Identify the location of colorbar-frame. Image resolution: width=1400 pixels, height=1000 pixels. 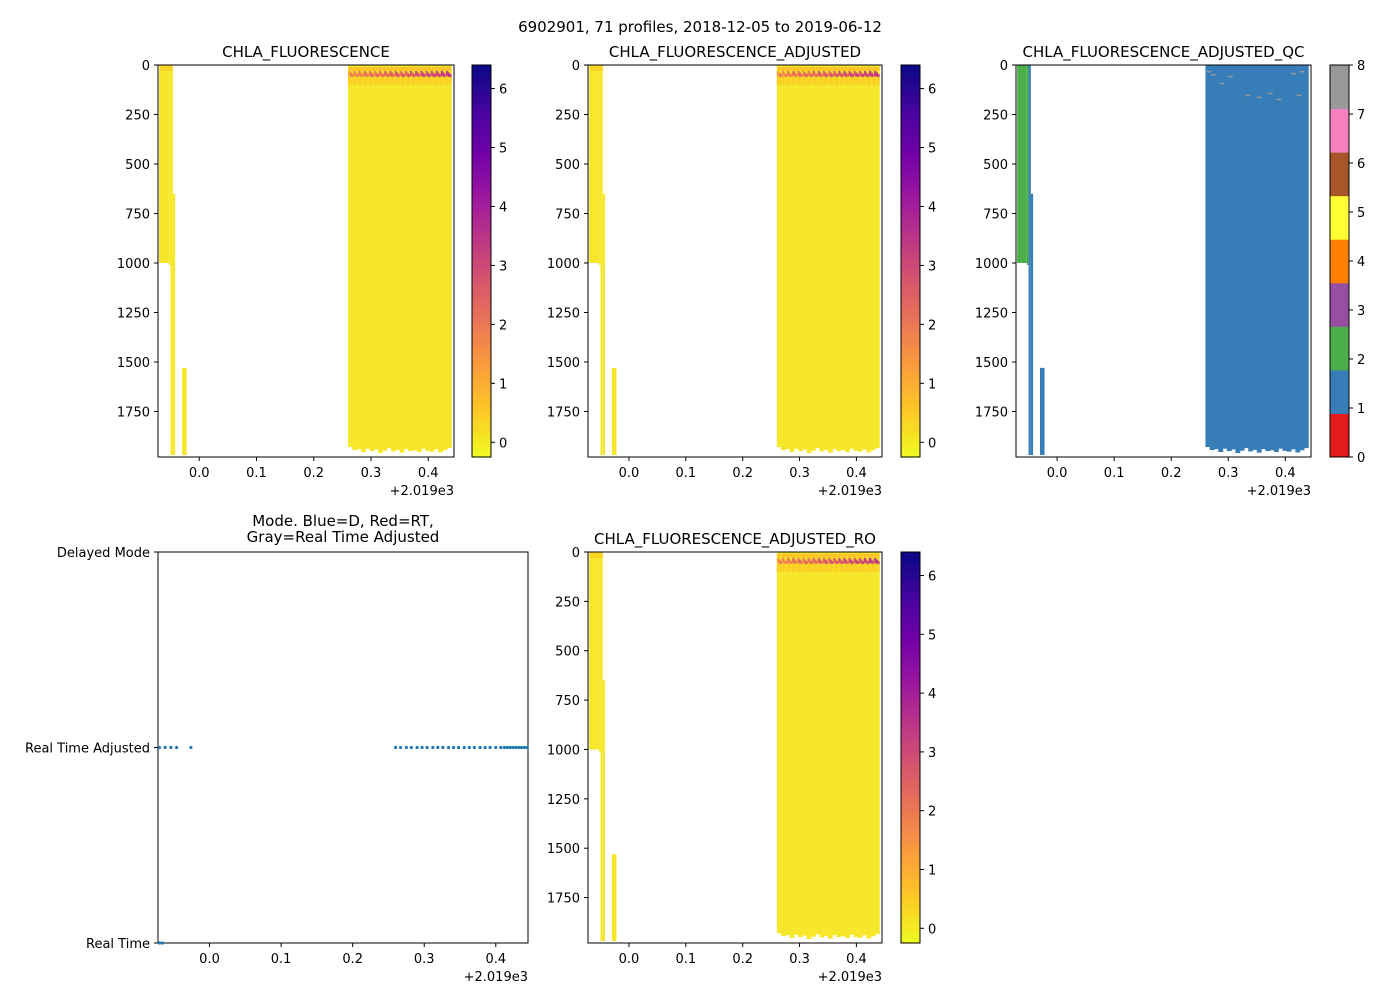
(910, 261).